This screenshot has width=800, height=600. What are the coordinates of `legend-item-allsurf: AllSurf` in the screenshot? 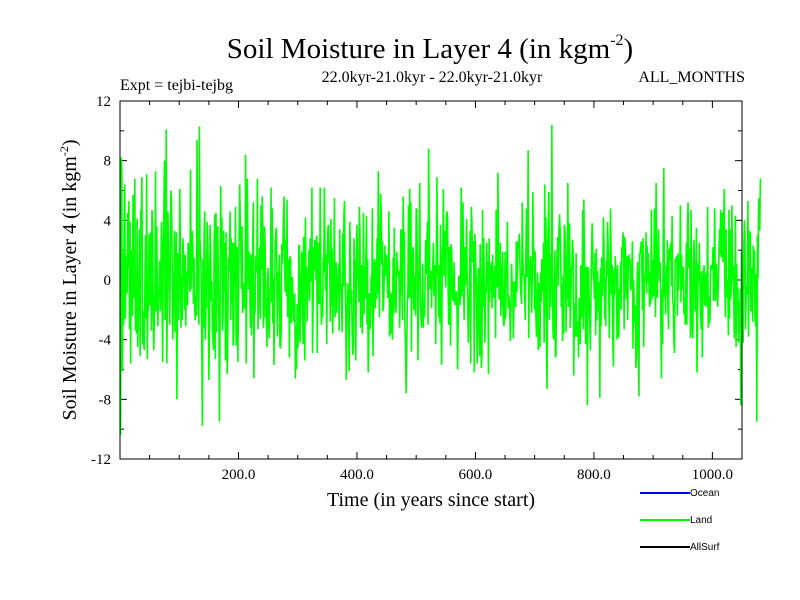 It's located at (680, 547).